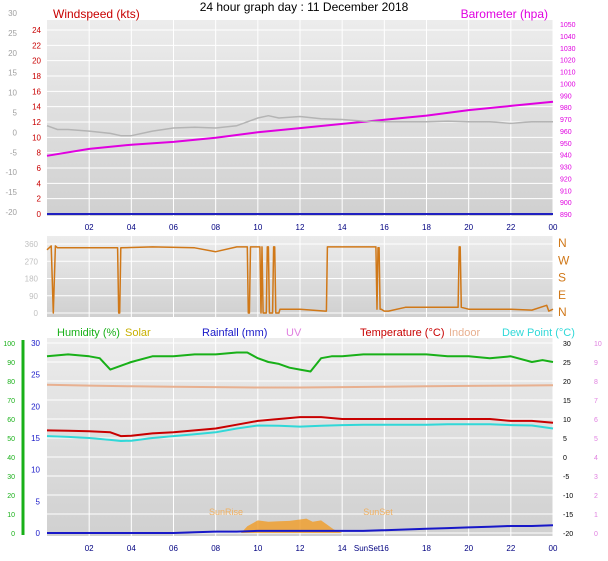  I want to click on temperature-tick-label: 15, so click(567, 401).